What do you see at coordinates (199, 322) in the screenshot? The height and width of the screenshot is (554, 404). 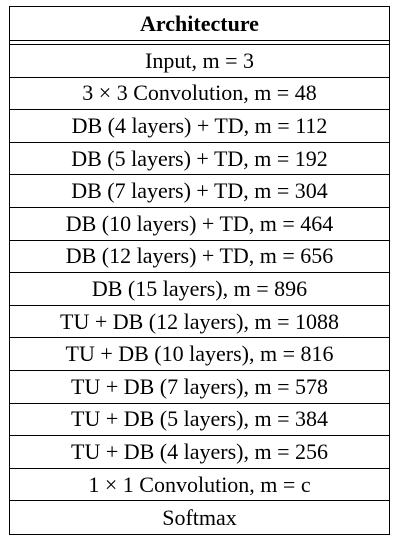 I see `table-row: TU + DB (12 layers), m = 1088` at bounding box center [199, 322].